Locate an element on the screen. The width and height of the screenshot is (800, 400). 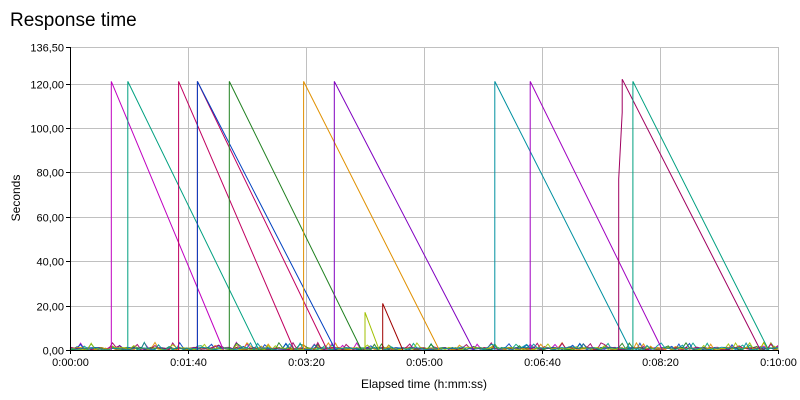
baseline-noise-line is located at coordinates (424, 346).